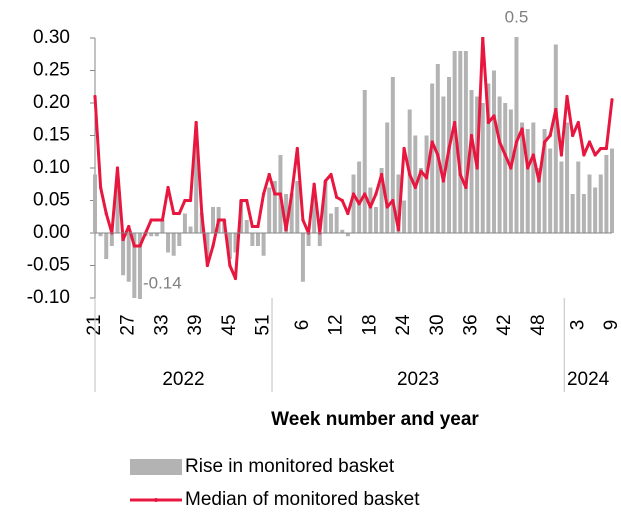  I want to click on x-tick-label: 48, so click(538, 324).